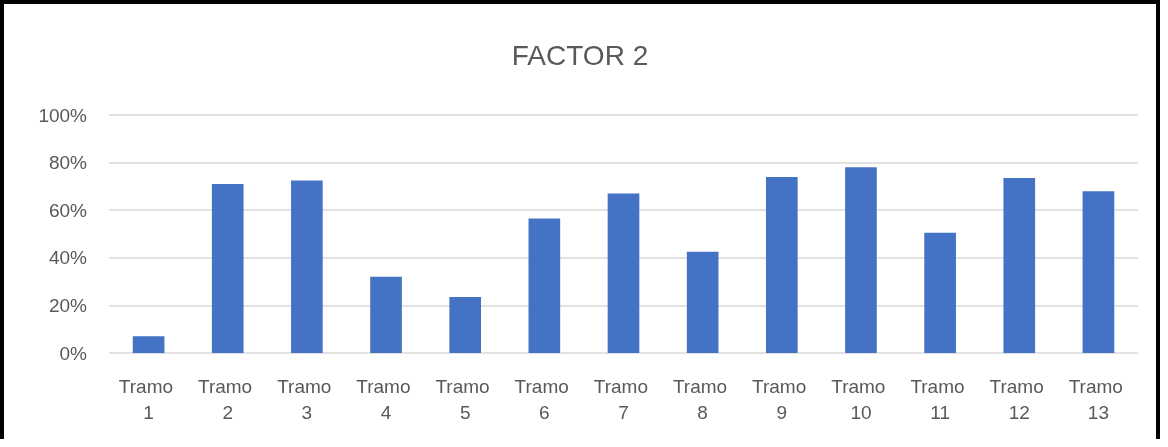  I want to click on y-tick-label: 0%, so click(73, 353).